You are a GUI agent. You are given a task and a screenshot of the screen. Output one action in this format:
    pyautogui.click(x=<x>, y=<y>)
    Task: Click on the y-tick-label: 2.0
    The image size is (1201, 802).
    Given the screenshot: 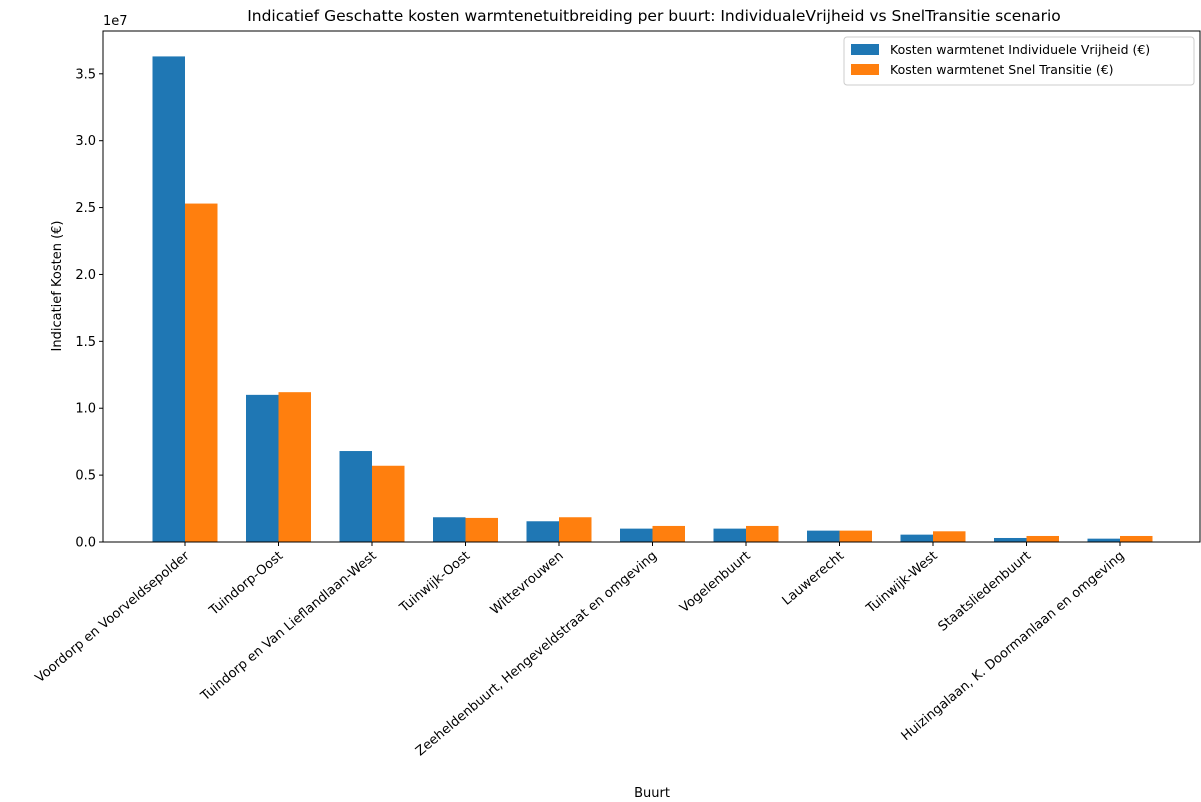 What is the action you would take?
    pyautogui.click(x=85, y=275)
    